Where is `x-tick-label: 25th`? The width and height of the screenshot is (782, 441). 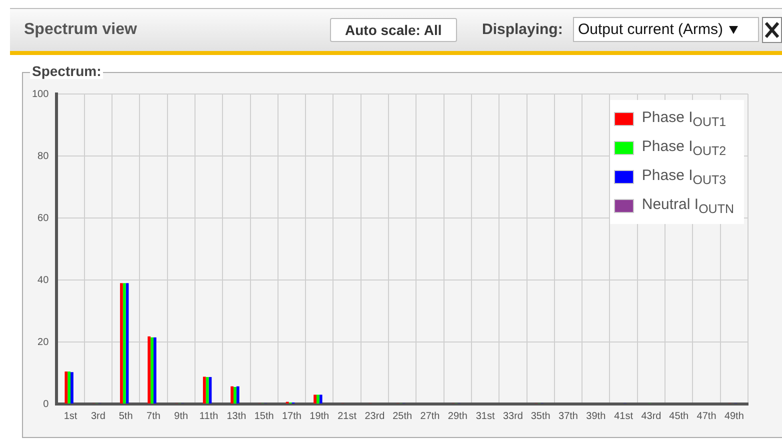 x-tick-label: 25th is located at coordinates (402, 416).